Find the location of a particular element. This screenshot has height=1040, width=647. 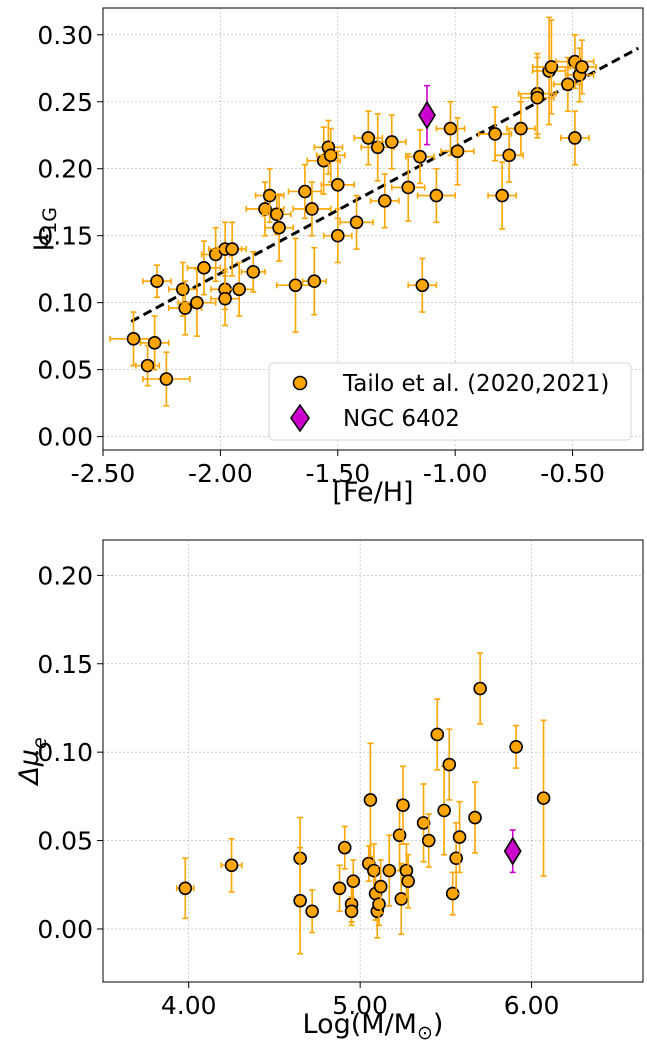

top-x-ticks: -2.50 -2.00 -1.50 -1.00 -0.50 is located at coordinates (338, 469).